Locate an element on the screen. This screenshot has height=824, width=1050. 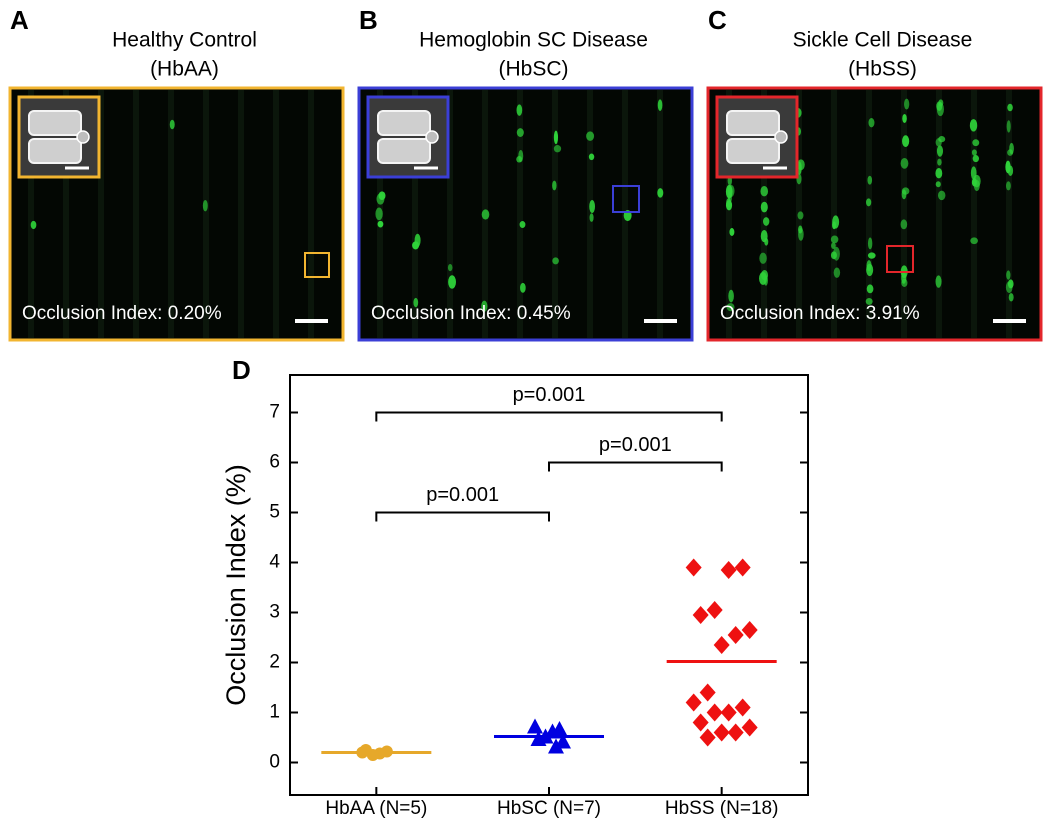
panel-letter: B is located at coordinates (368, 20).